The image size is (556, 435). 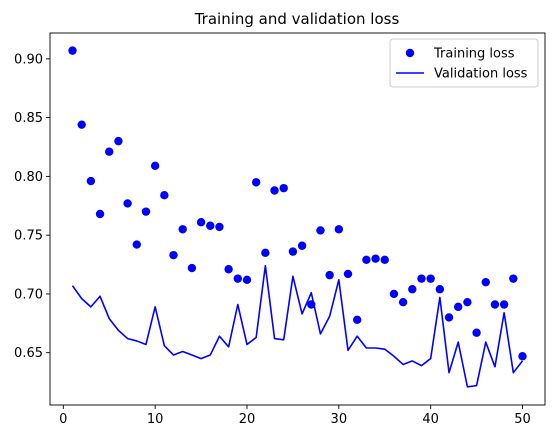 I want to click on legend-box, so click(x=464, y=63).